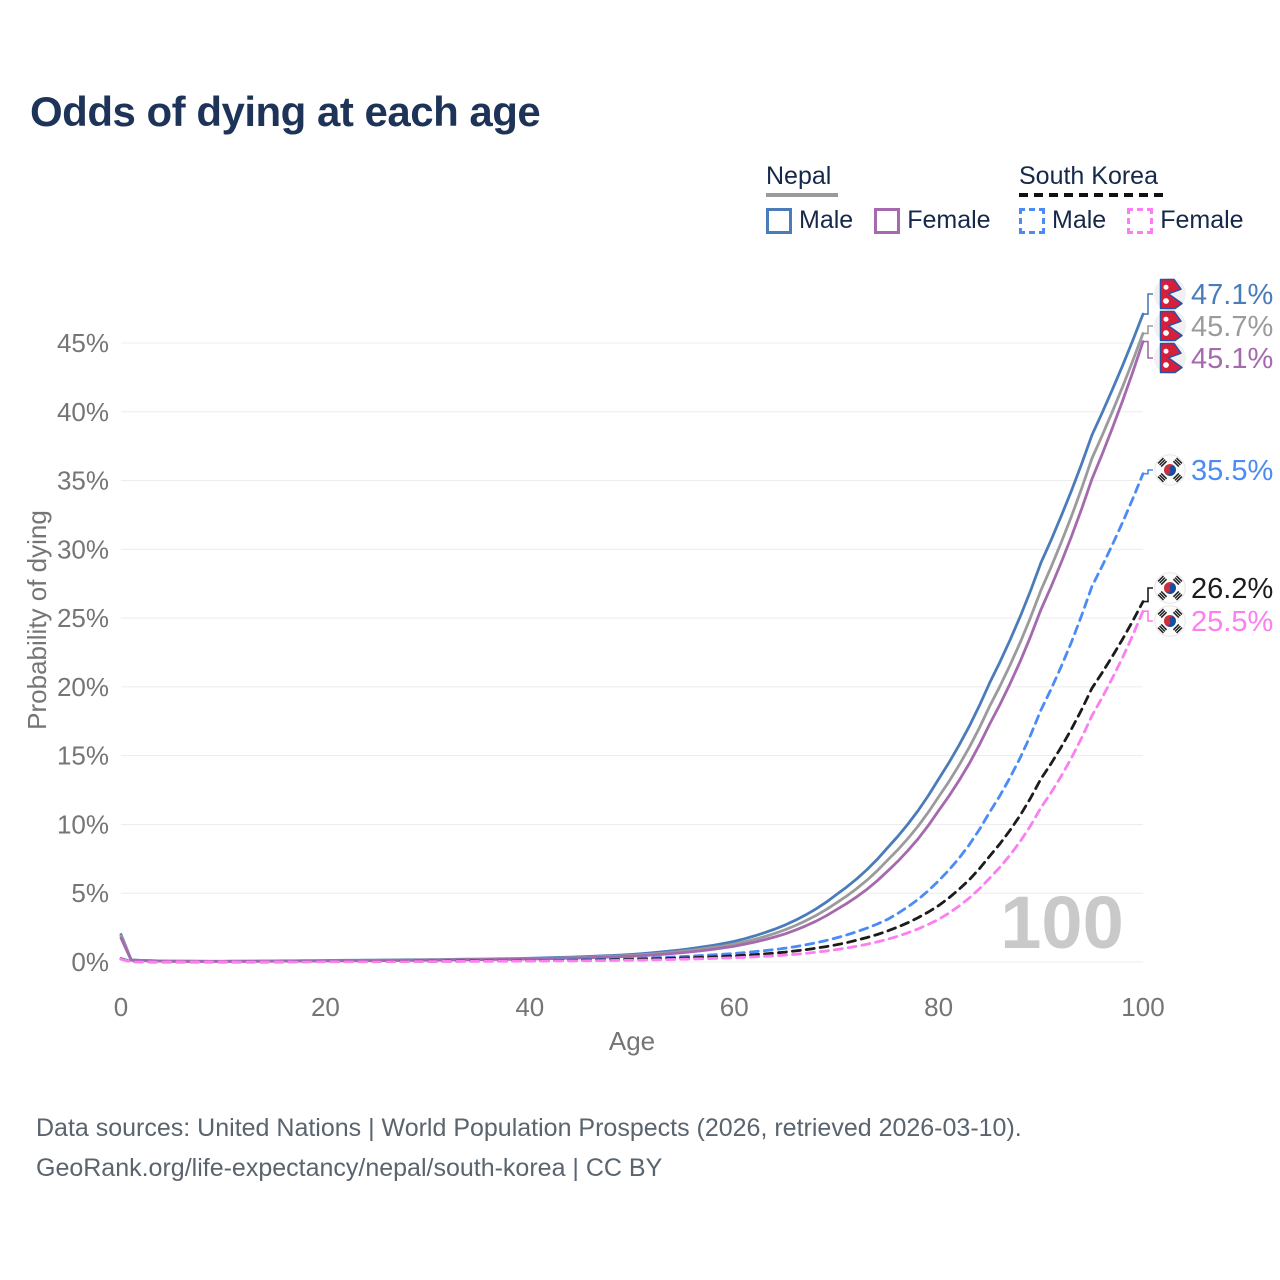 This screenshot has width=1280, height=1280. Describe the element at coordinates (1232, 295) in the screenshot. I see `end-label-value-nepal-male: 47.1%` at that location.